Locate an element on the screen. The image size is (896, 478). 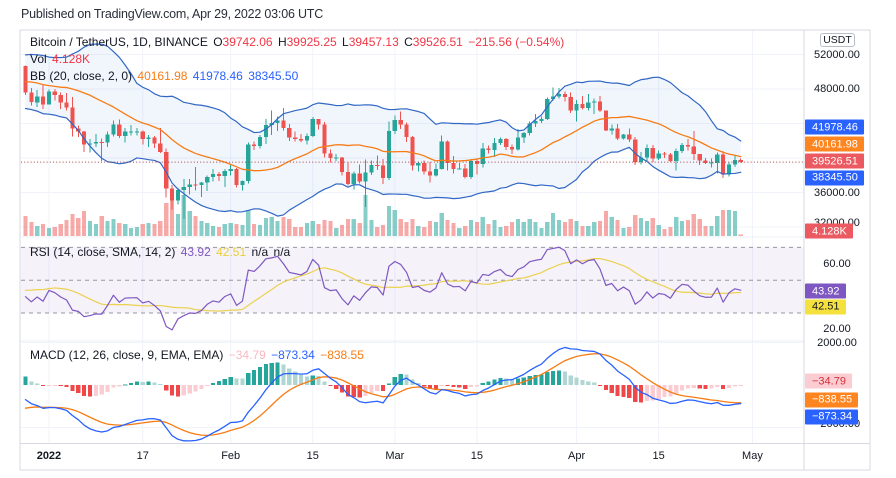
low-label: L is located at coordinates (345, 42).